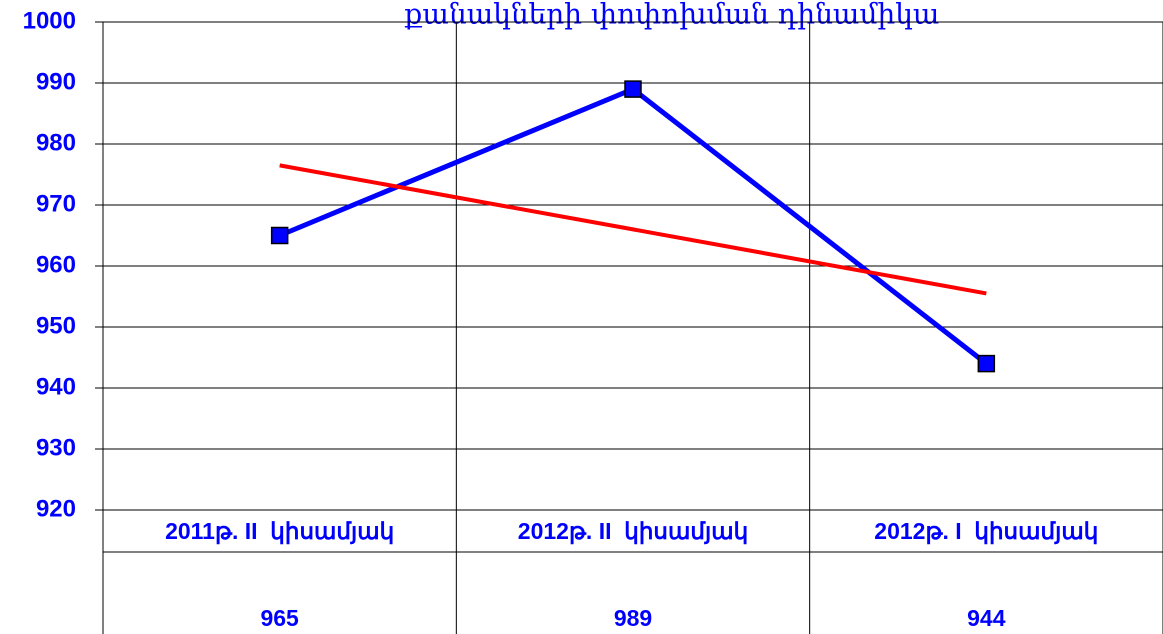  What do you see at coordinates (49, 20) in the screenshot?
I see `y-tick-label: 1000` at bounding box center [49, 20].